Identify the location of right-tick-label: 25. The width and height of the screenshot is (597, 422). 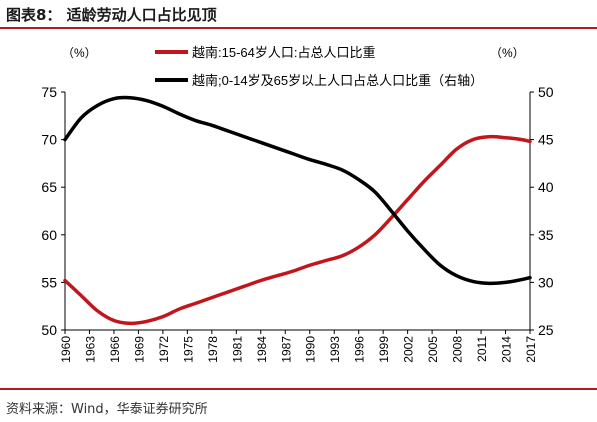
(546, 330).